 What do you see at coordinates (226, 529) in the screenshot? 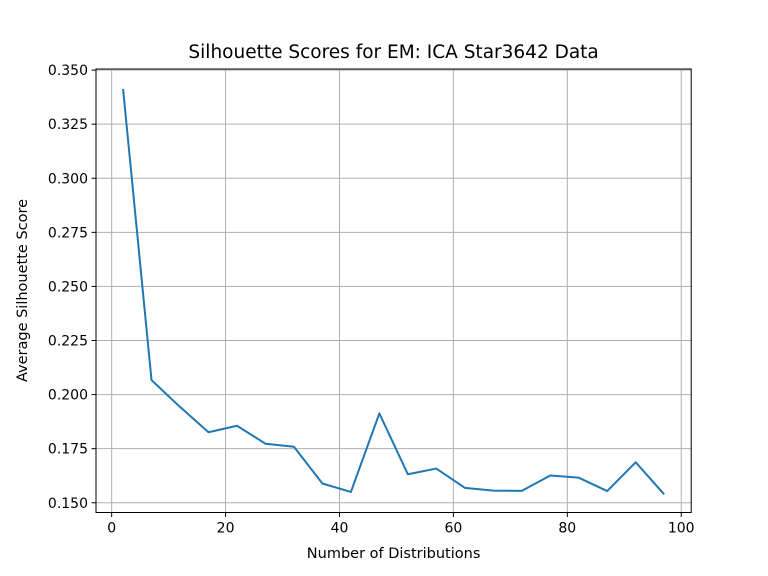
I see `x-tick-label: 20` at bounding box center [226, 529].